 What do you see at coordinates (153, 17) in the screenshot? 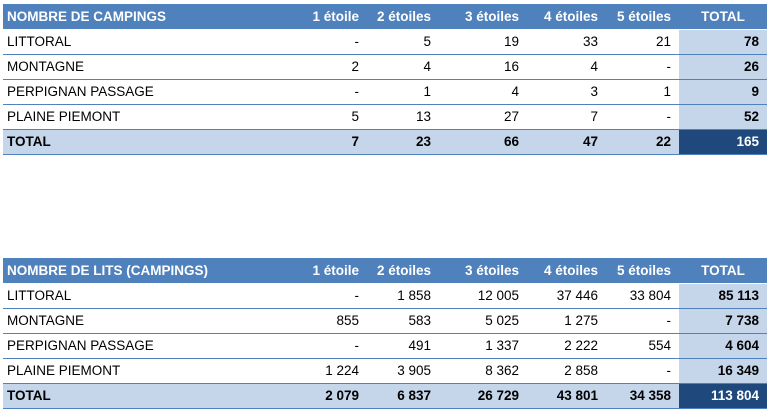
I see `column-header-category: NOMBRE DE CAMPINGS` at bounding box center [153, 17].